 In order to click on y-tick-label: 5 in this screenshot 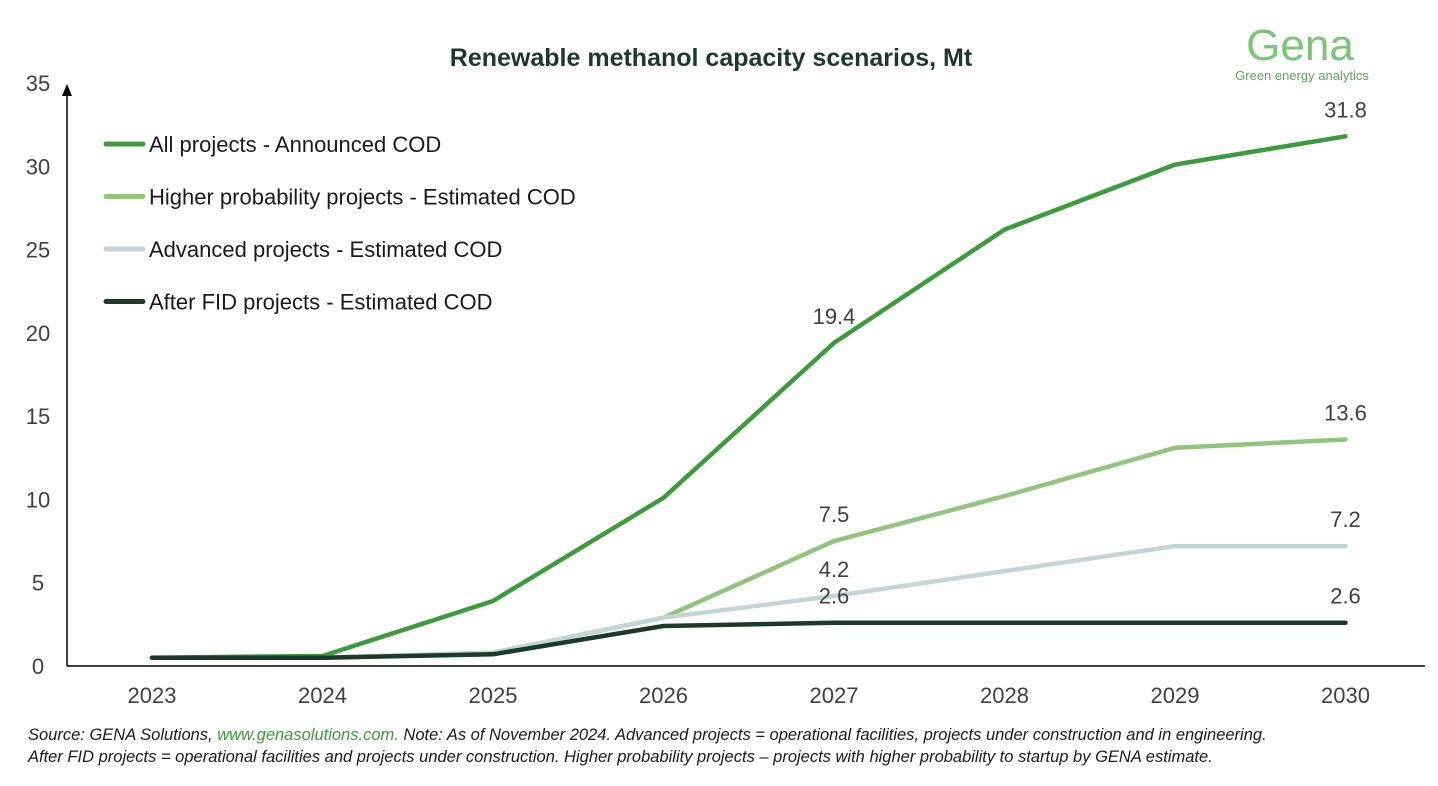, I will do `click(38, 583)`.